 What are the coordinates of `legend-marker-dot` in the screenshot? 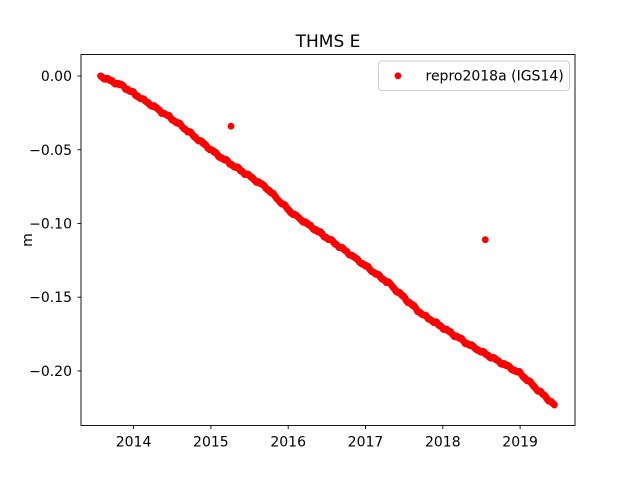 It's located at (398, 76).